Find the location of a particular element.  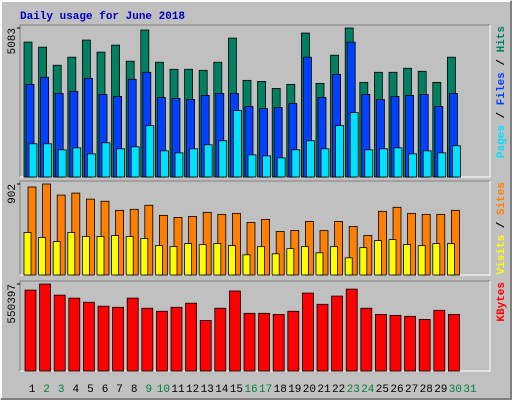

x-tick-label: 3 is located at coordinates (61, 390).